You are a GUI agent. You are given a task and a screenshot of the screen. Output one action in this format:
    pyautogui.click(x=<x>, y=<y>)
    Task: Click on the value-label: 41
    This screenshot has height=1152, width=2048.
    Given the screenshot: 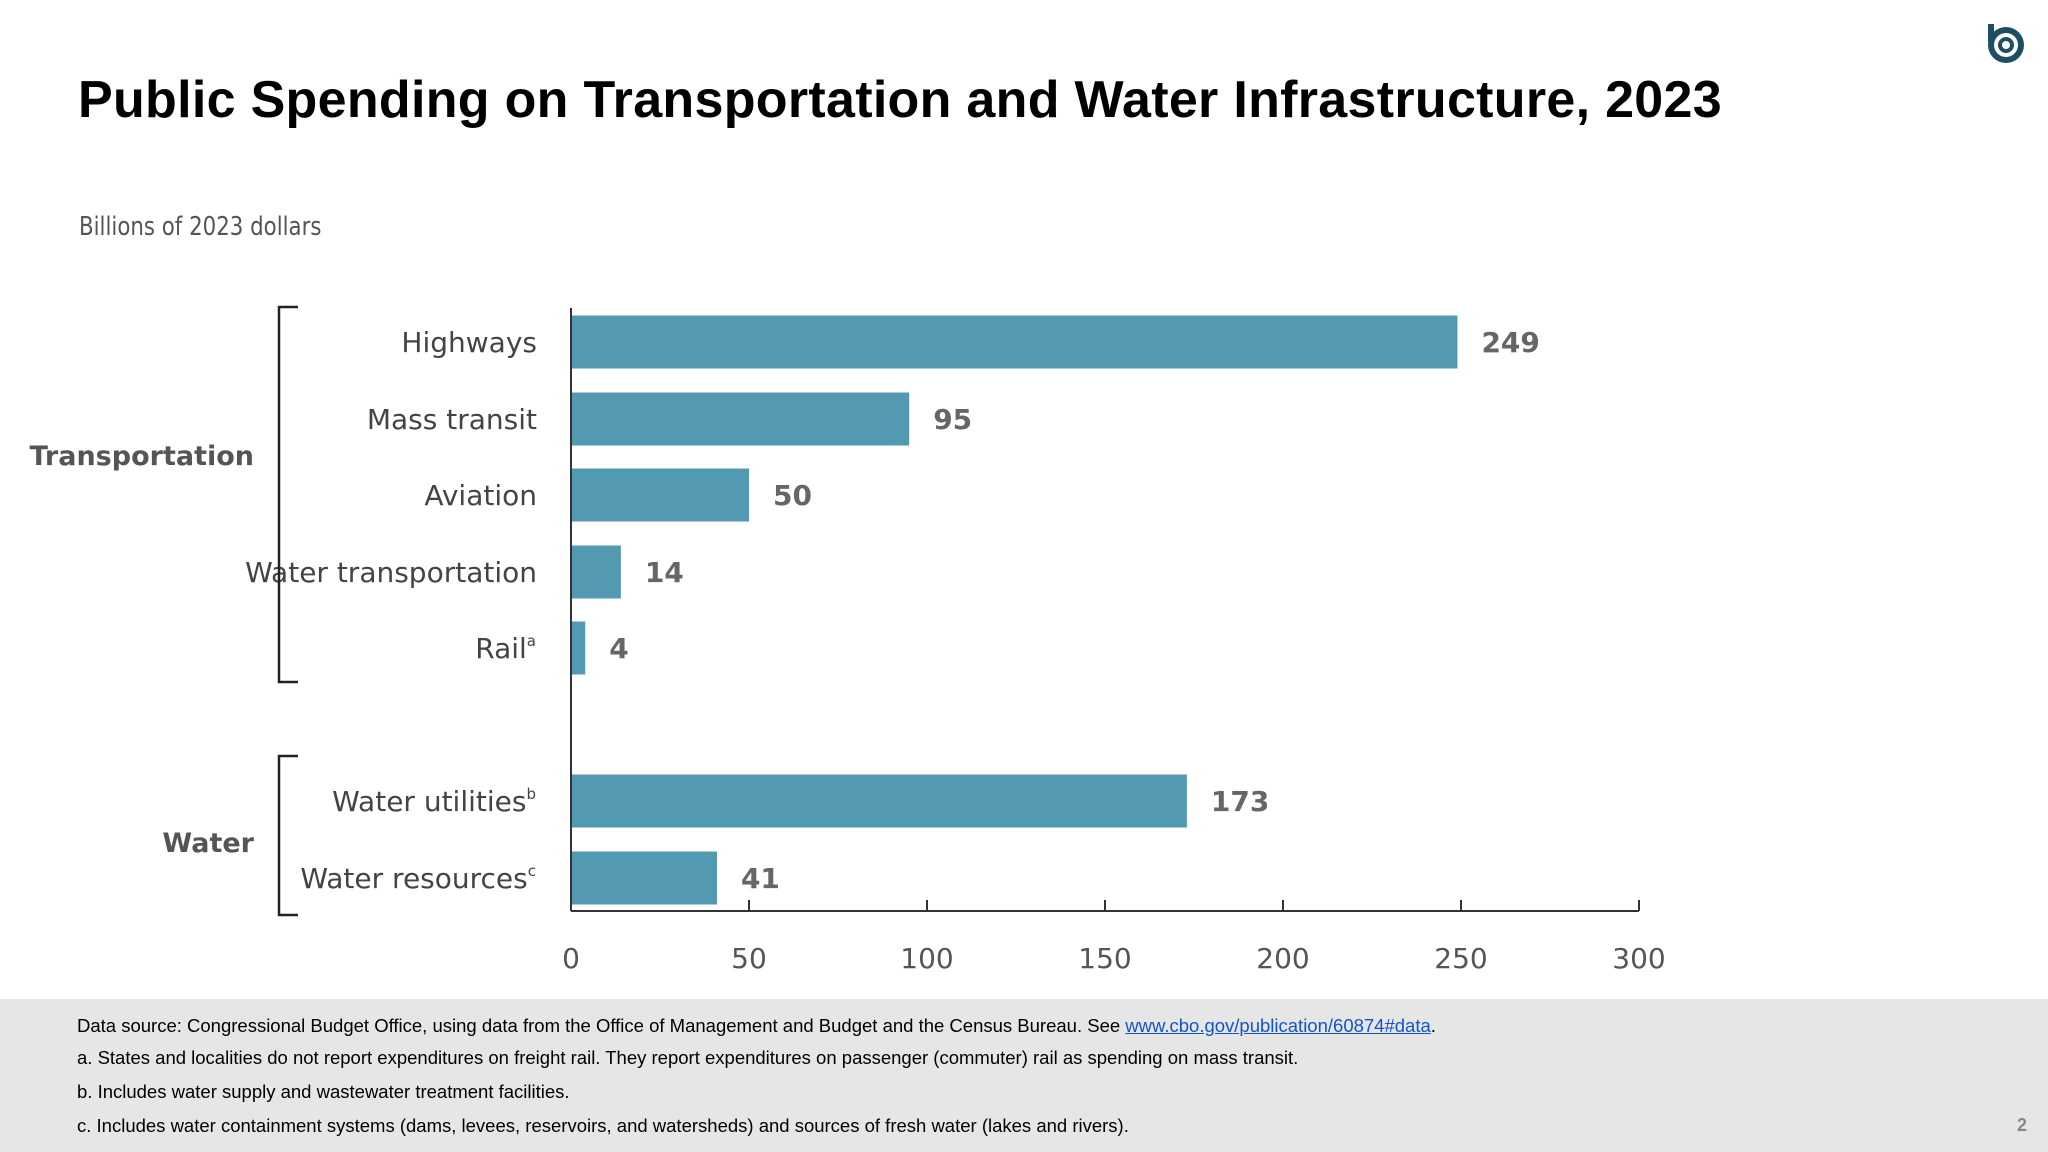 What is the action you would take?
    pyautogui.click(x=760, y=878)
    